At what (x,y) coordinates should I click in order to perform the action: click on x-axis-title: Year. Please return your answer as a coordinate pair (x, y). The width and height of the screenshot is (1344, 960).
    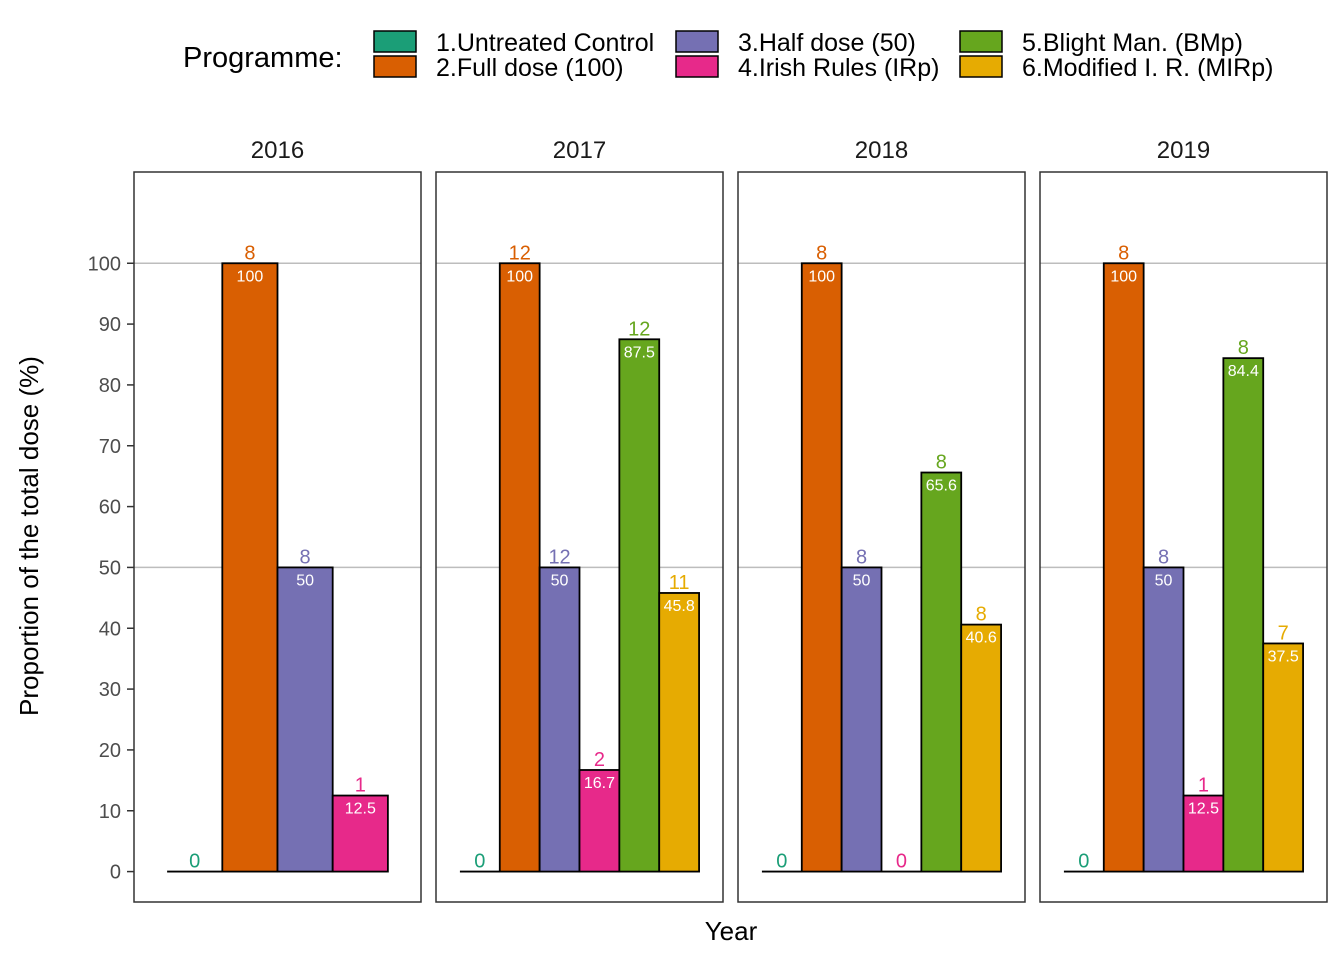
    Looking at the image, I should click on (731, 931).